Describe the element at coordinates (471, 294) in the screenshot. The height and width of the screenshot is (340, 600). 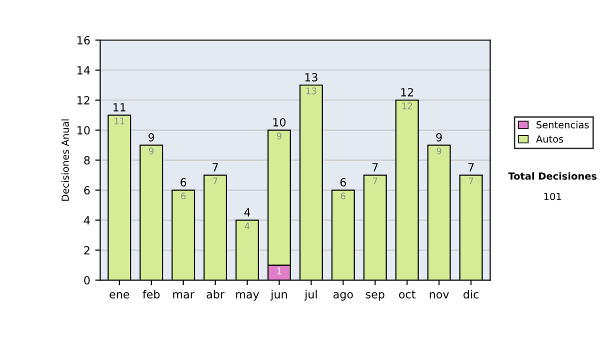
I see `x-tick-label: dic` at that location.